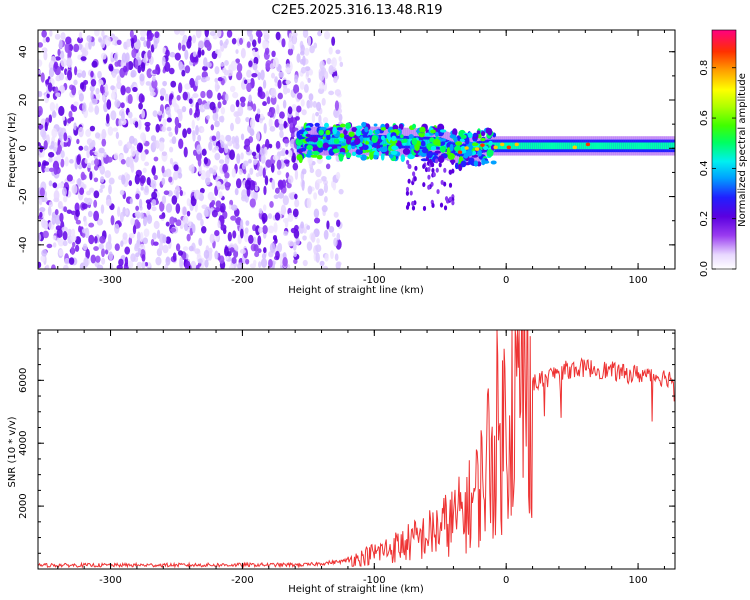  Describe the element at coordinates (704, 219) in the screenshot. I see `colorbar-tick-label: 0.2` at that location.